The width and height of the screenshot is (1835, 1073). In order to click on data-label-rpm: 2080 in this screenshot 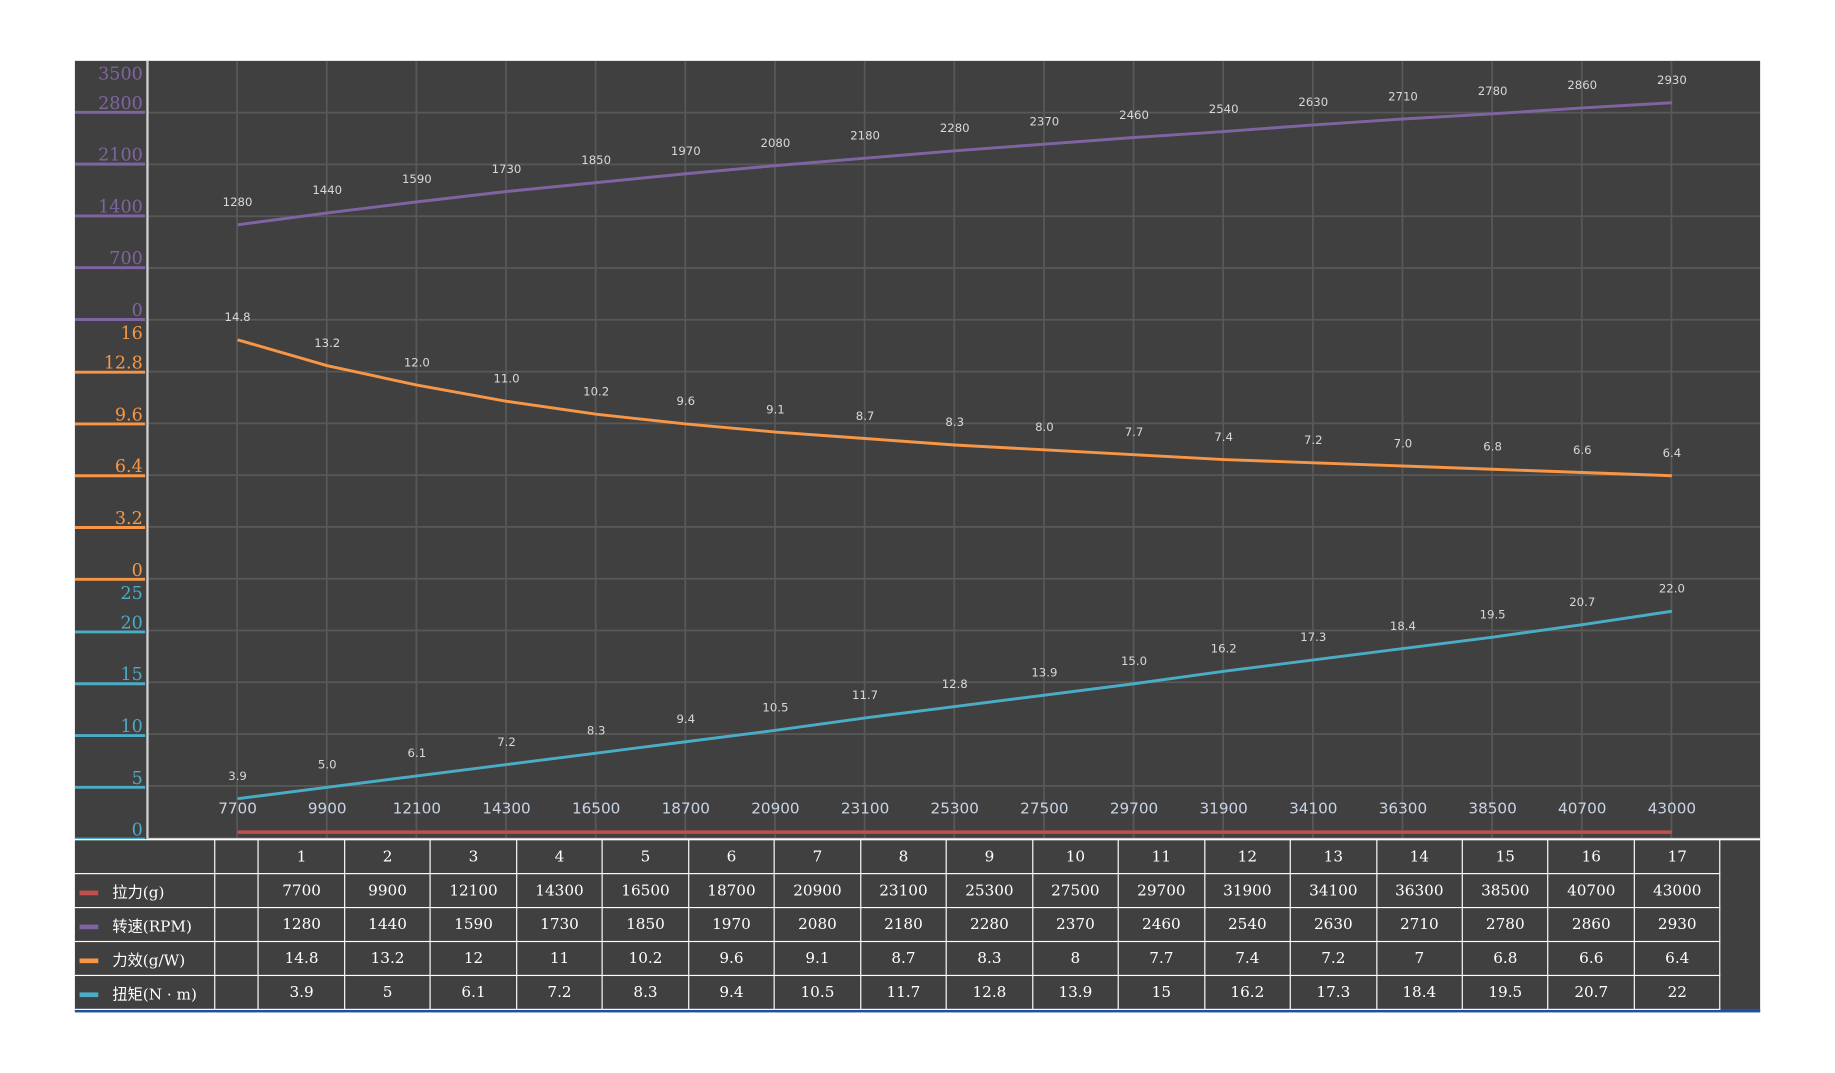, I will do `click(776, 143)`.